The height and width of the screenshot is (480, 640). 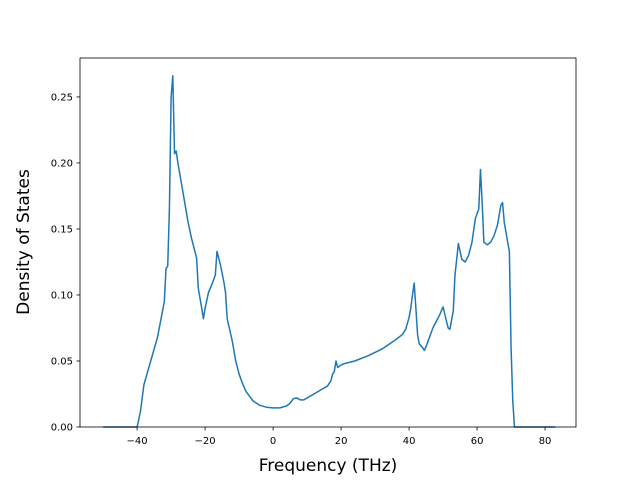 I want to click on x-tick-label: −40, so click(x=137, y=441).